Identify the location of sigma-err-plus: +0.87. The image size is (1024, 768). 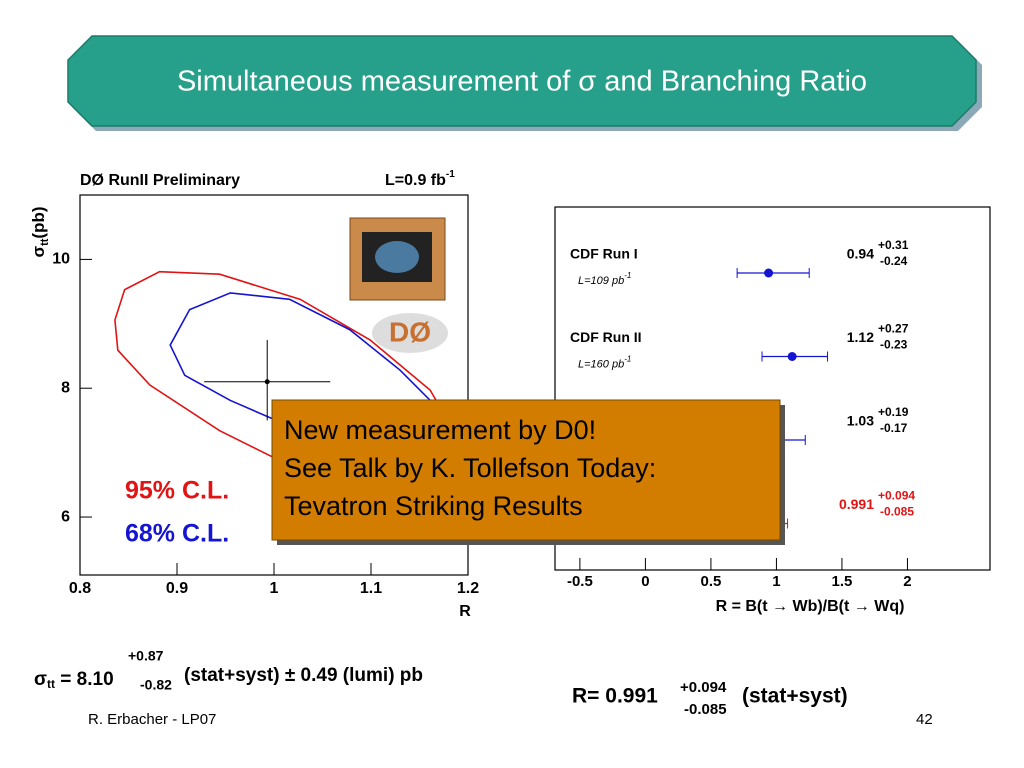
(146, 656).